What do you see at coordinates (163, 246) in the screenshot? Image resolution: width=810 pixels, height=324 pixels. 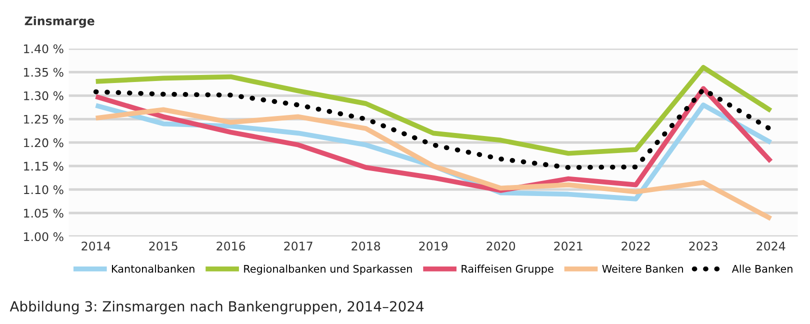 I see `x-tick-label: 2015` at bounding box center [163, 246].